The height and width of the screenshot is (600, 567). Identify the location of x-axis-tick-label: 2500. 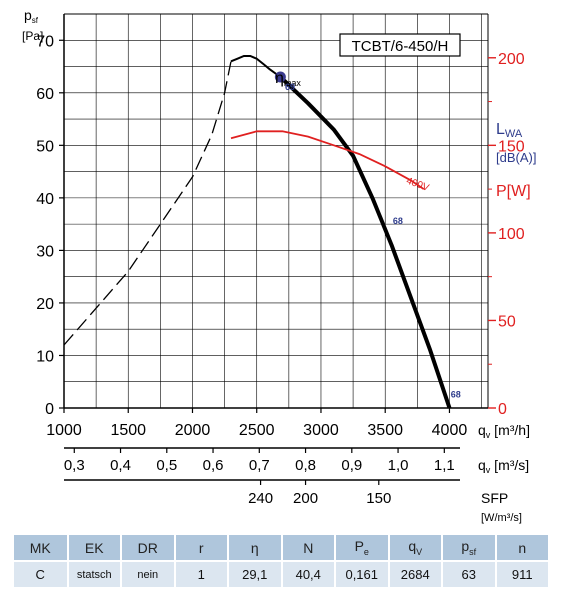
(257, 430).